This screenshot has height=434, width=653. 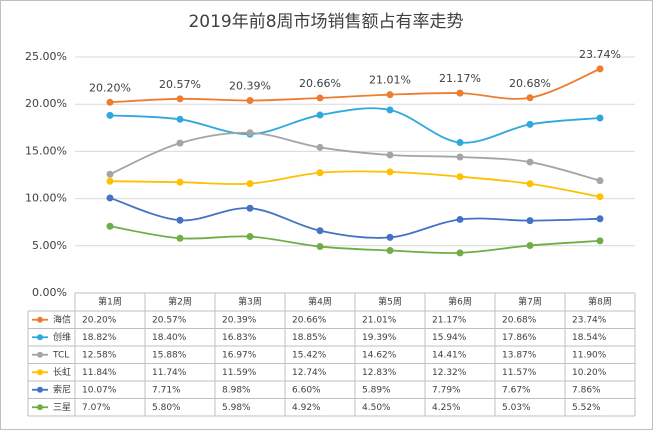 What do you see at coordinates (62, 407) in the screenshot?
I see `legend-label: 三星` at bounding box center [62, 407].